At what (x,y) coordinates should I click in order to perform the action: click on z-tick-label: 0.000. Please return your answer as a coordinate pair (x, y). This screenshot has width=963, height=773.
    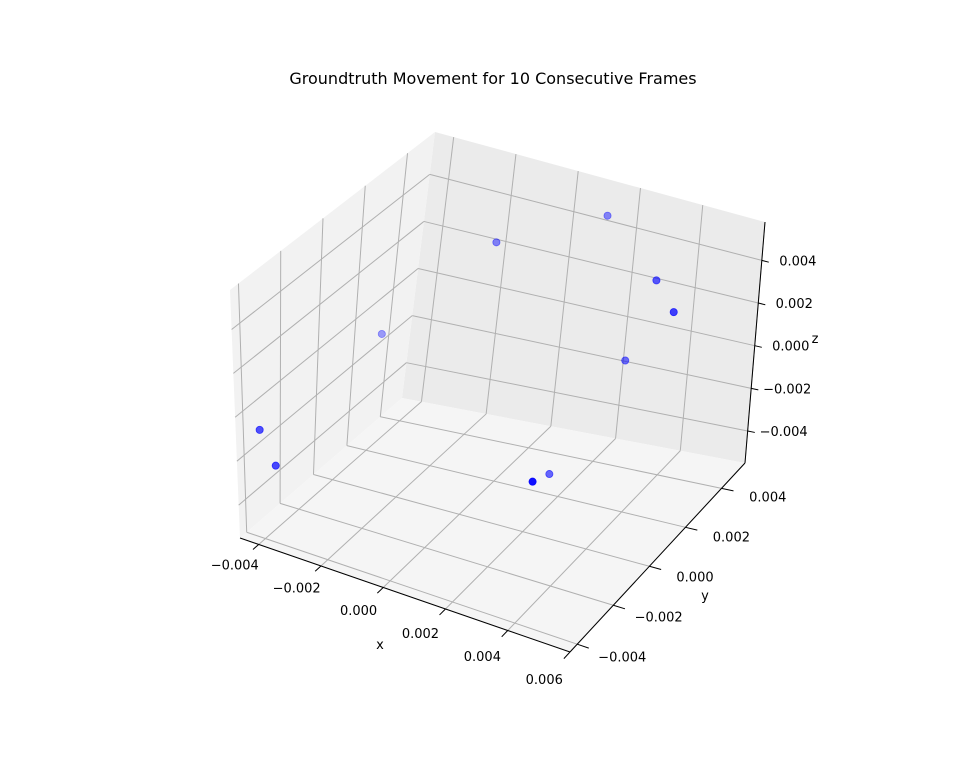
    Looking at the image, I should click on (790, 347).